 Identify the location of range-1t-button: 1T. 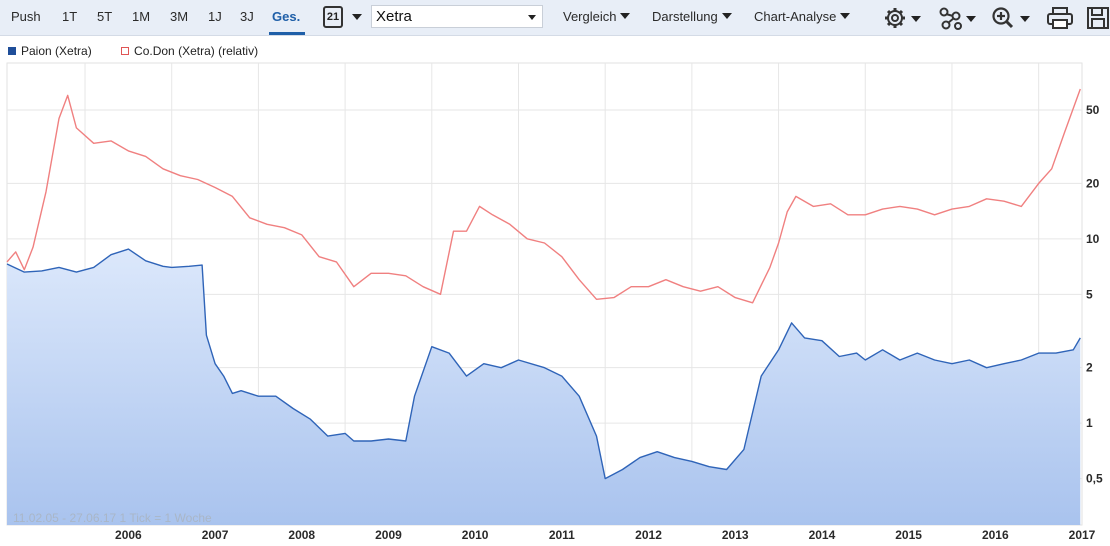
(70, 16).